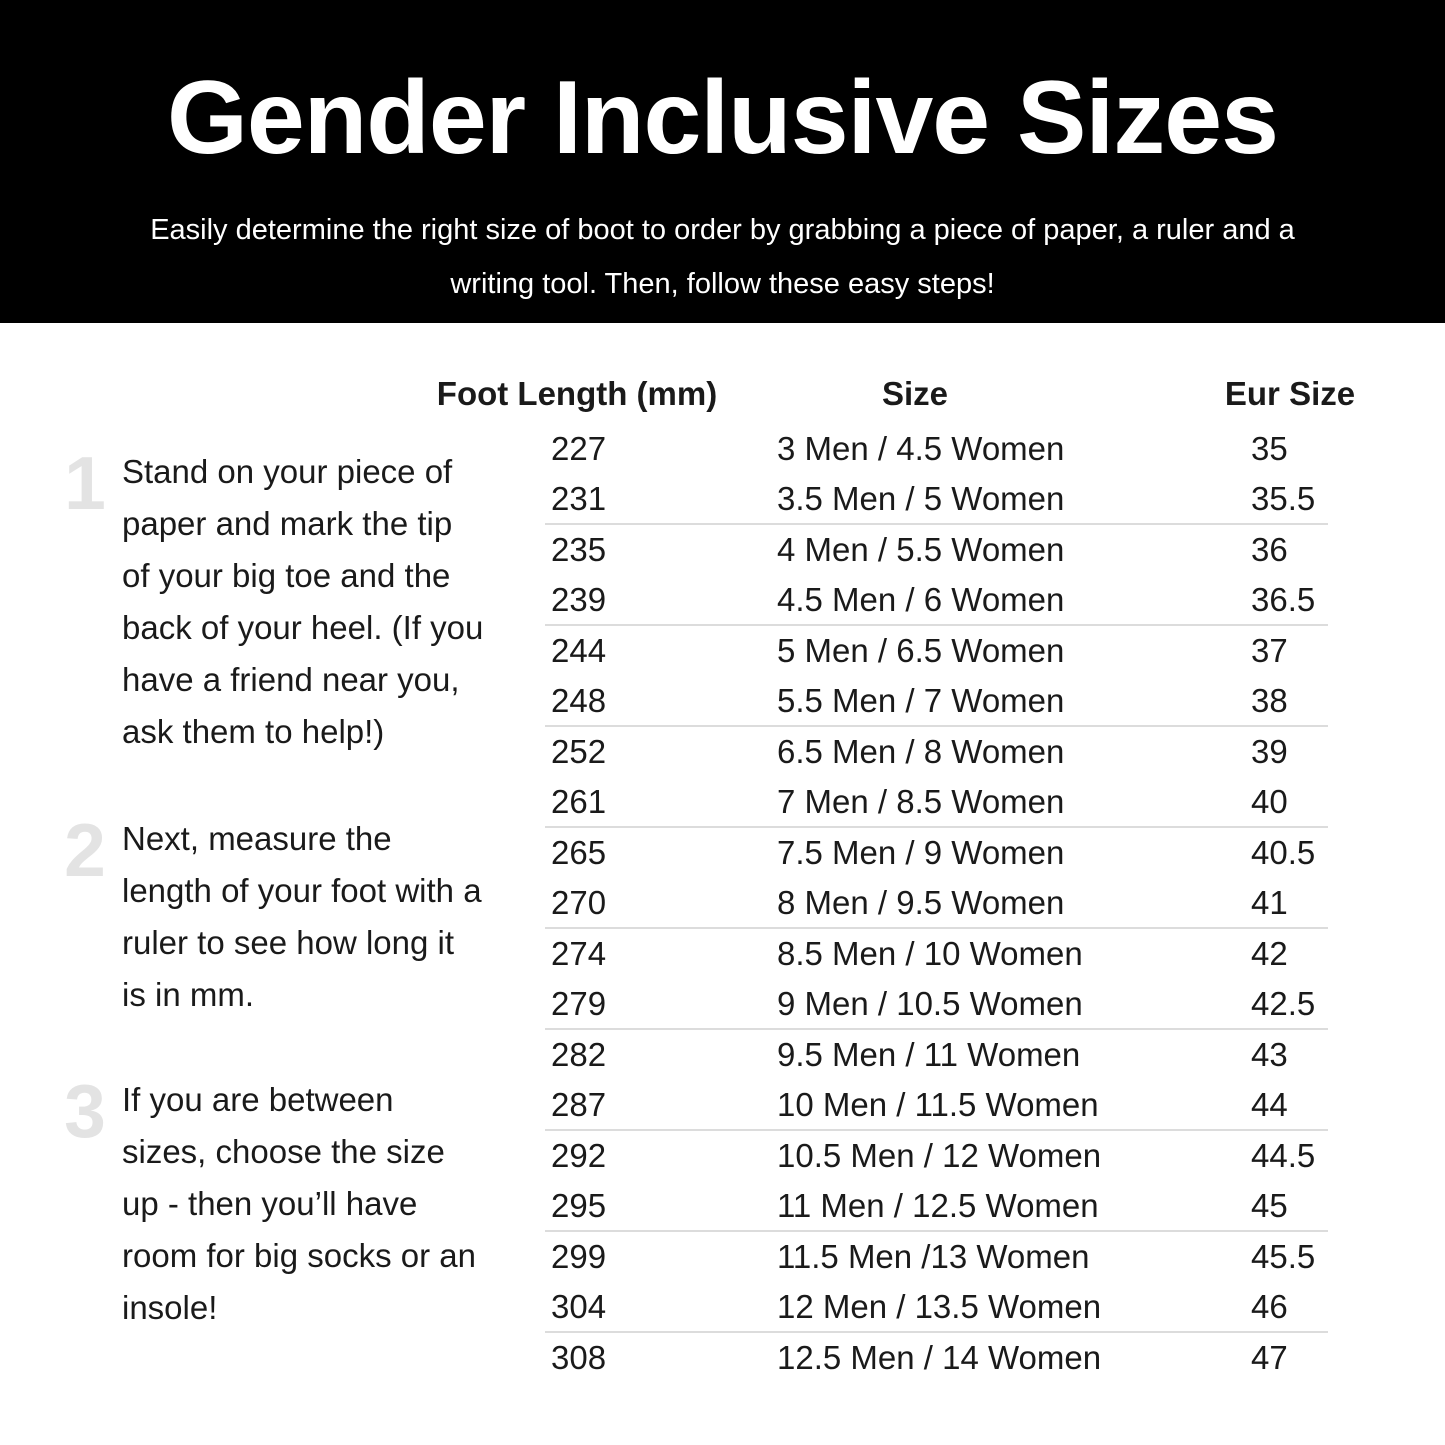  I want to click on table-row: 308 12.5 Men / 14 Women 47, so click(936, 1358).